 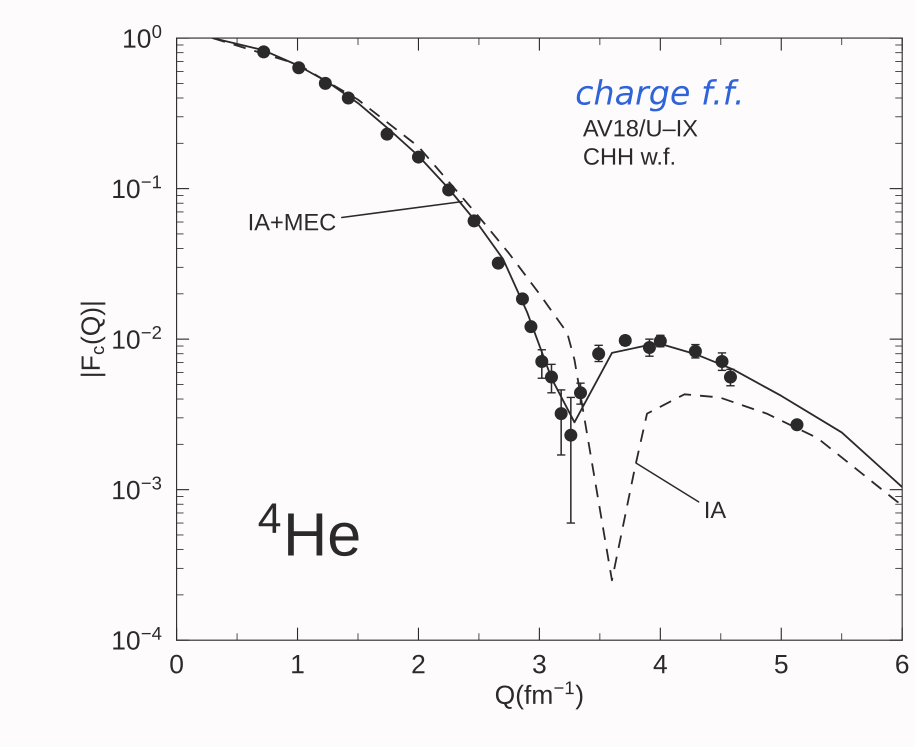 I want to click on annotation: charge f.f., so click(x=658, y=95).